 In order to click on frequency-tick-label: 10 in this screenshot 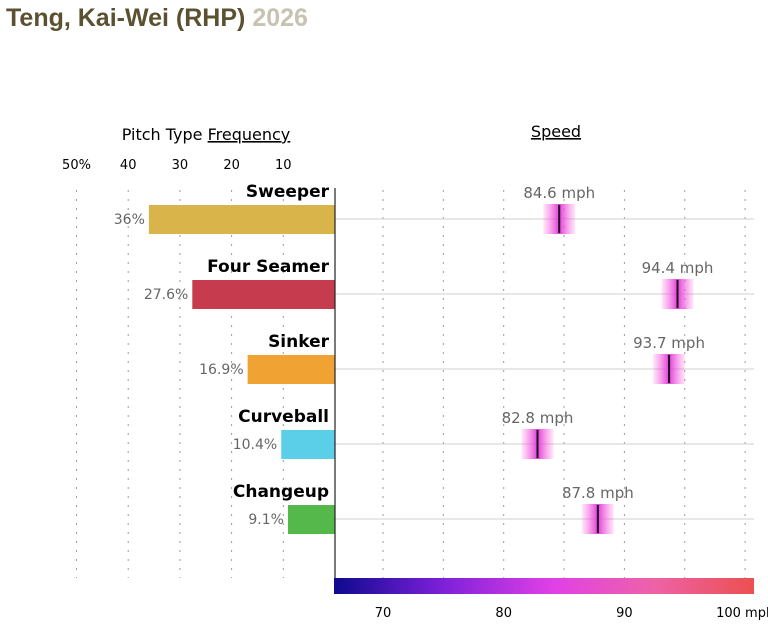, I will do `click(283, 165)`.